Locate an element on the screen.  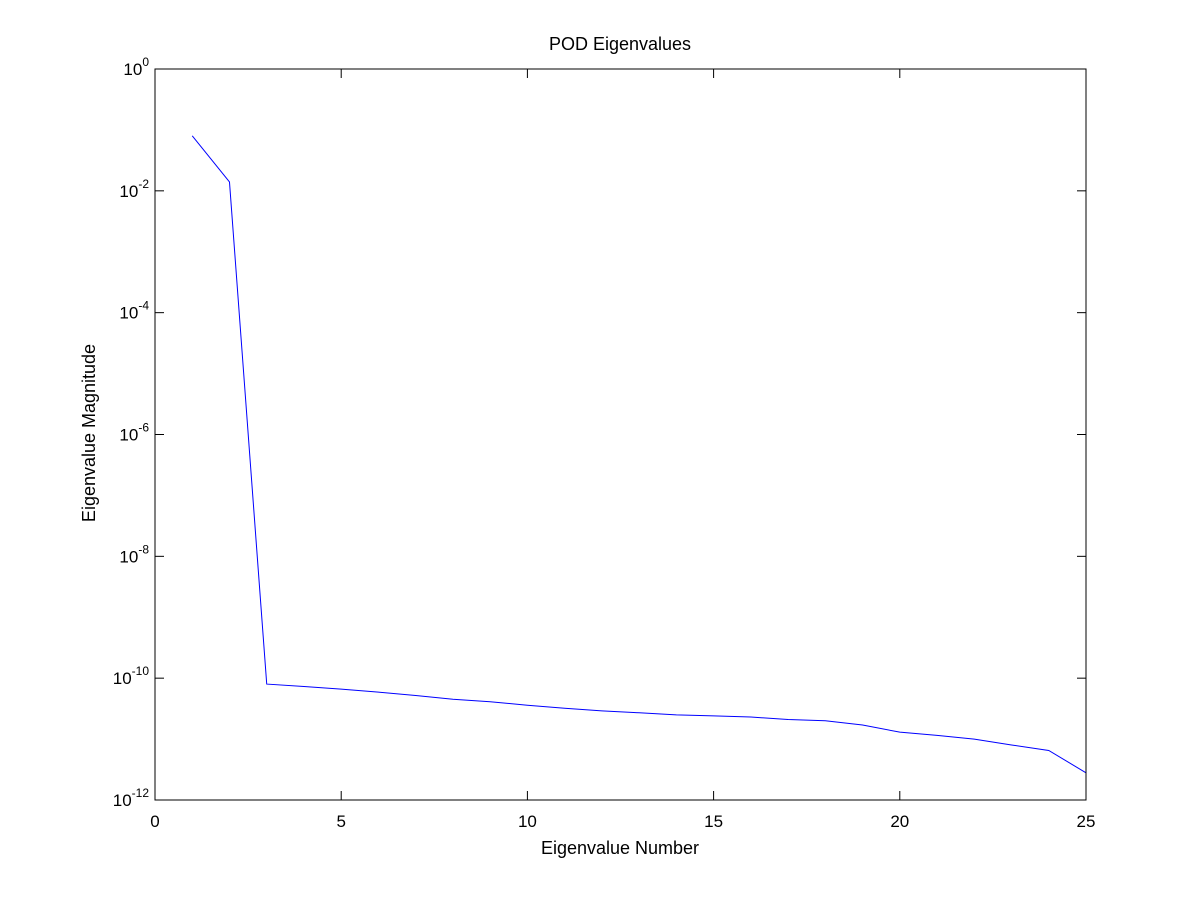
y-tick-label-exponent: -8 is located at coordinates (143, 549).